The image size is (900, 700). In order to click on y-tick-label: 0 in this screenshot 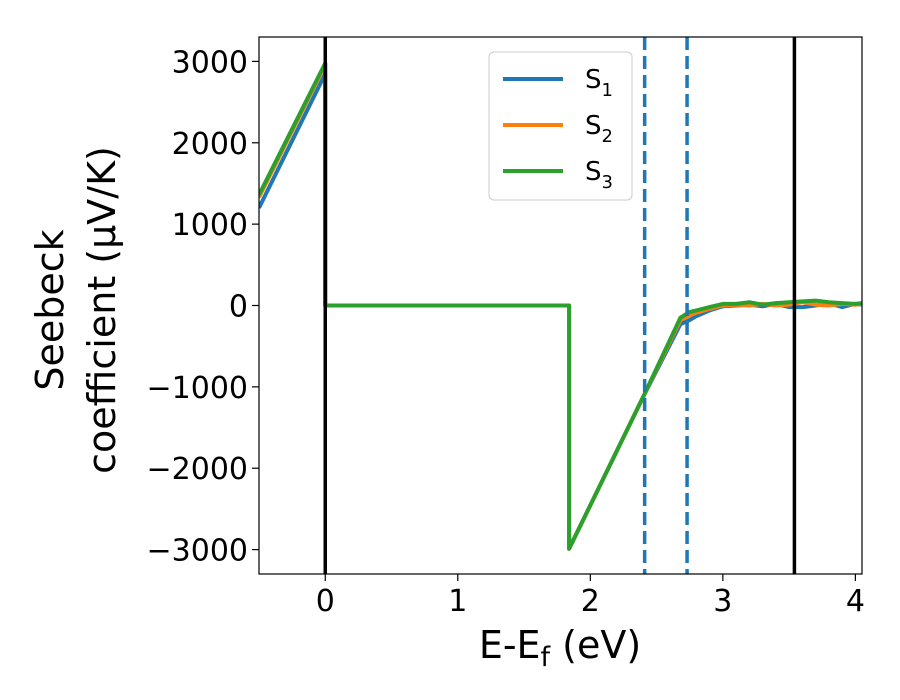, I will do `click(238, 307)`.